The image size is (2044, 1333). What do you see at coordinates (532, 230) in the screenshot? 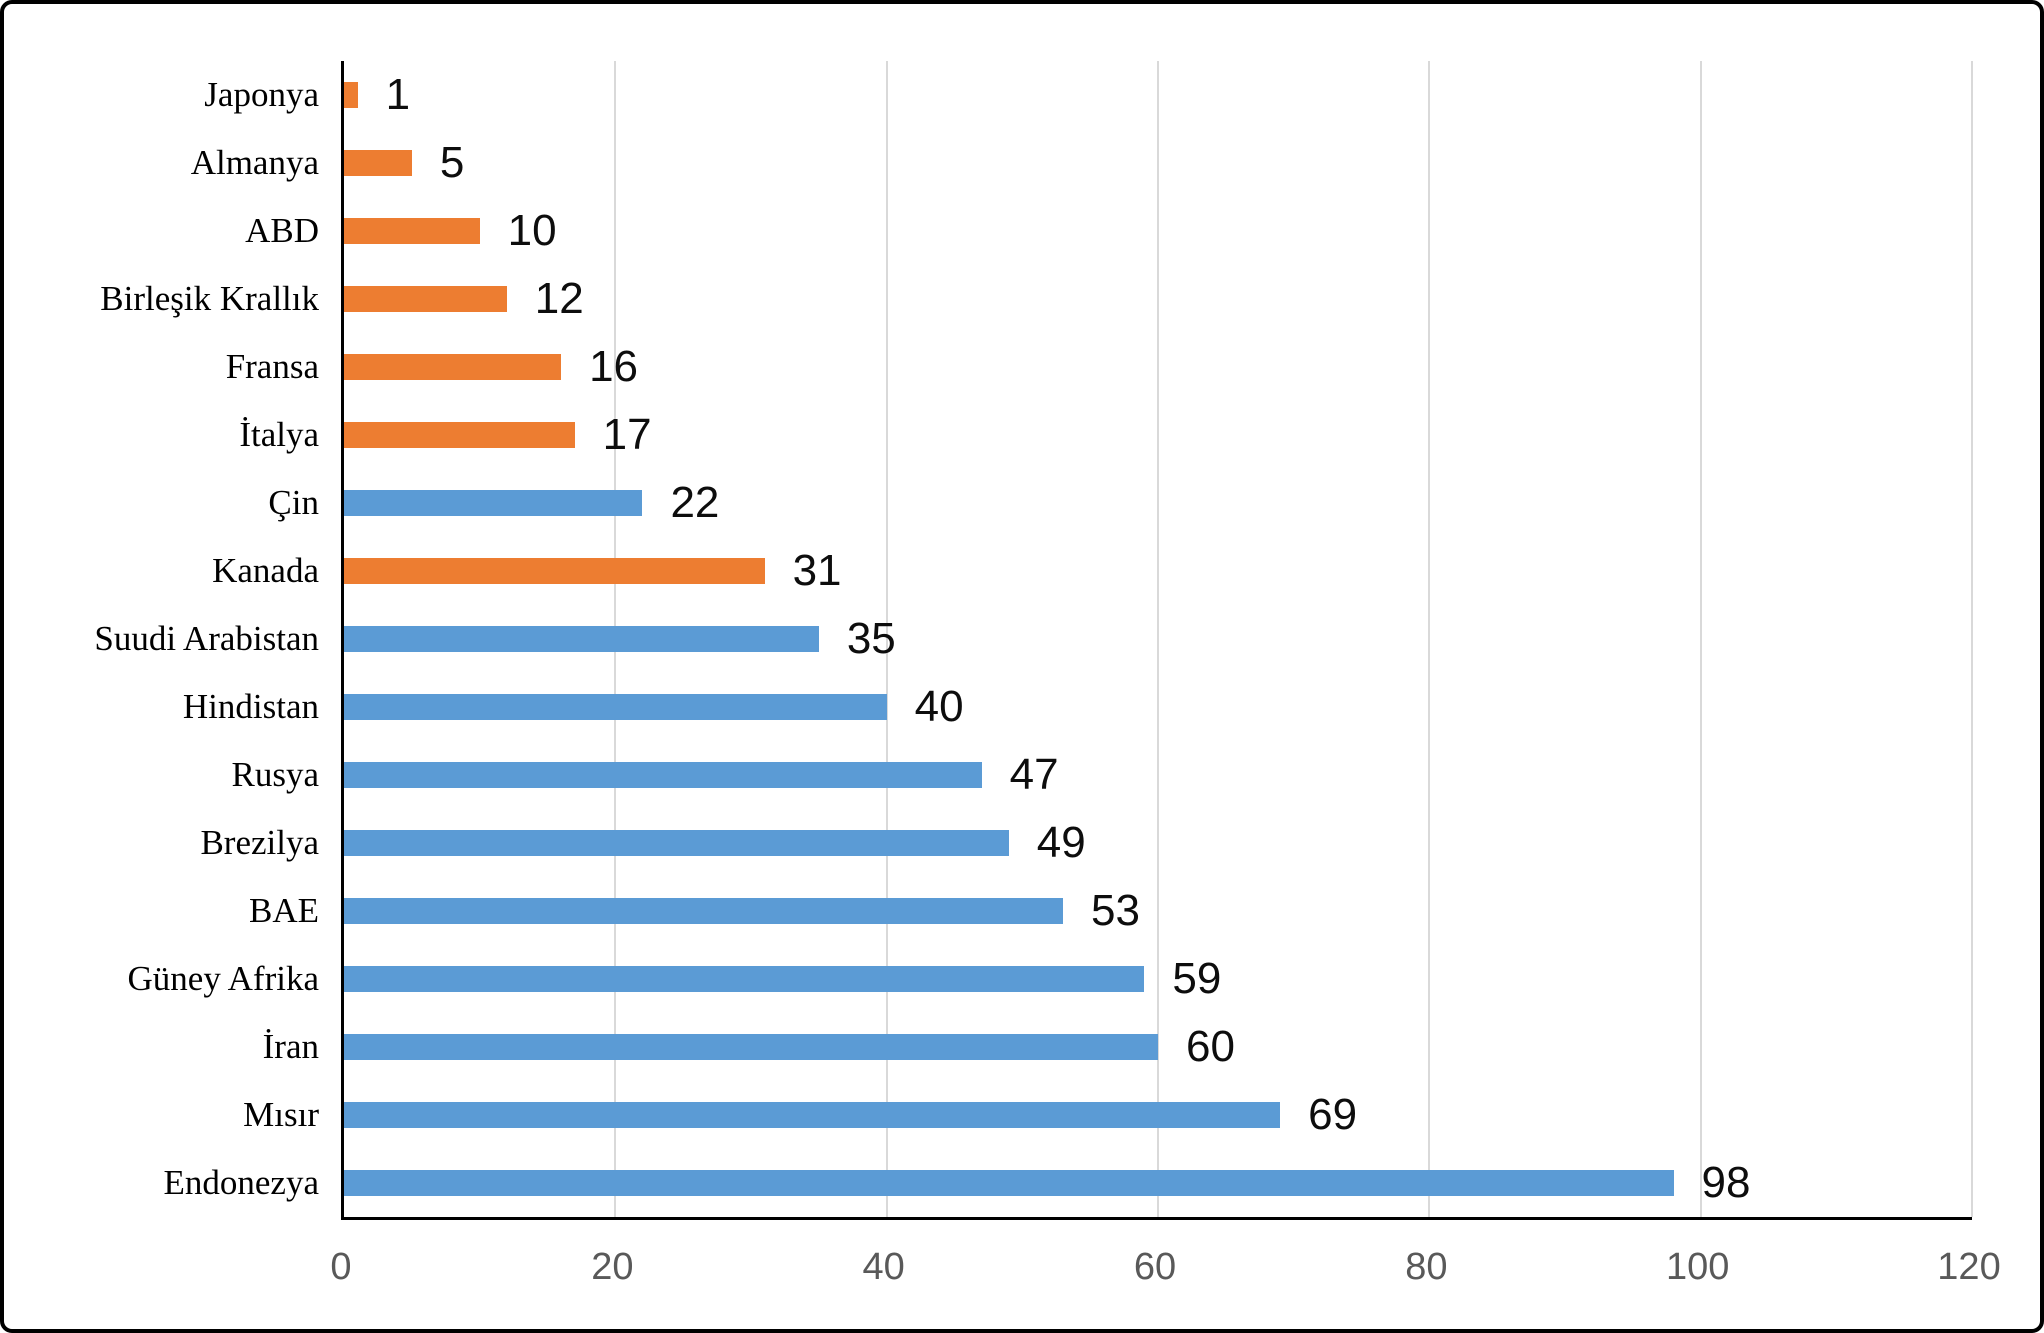
I see `value-label: 10` at bounding box center [532, 230].